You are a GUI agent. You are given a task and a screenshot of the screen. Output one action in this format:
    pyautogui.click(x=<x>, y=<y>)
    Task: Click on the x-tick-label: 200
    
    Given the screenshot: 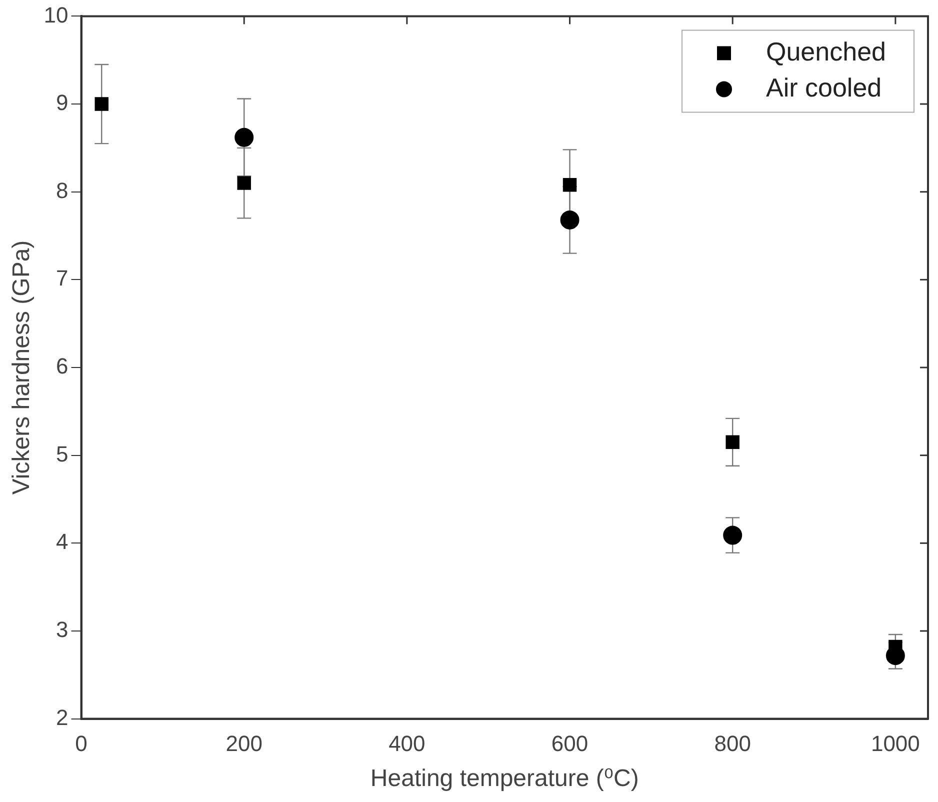 What is the action you would take?
    pyautogui.click(x=244, y=743)
    